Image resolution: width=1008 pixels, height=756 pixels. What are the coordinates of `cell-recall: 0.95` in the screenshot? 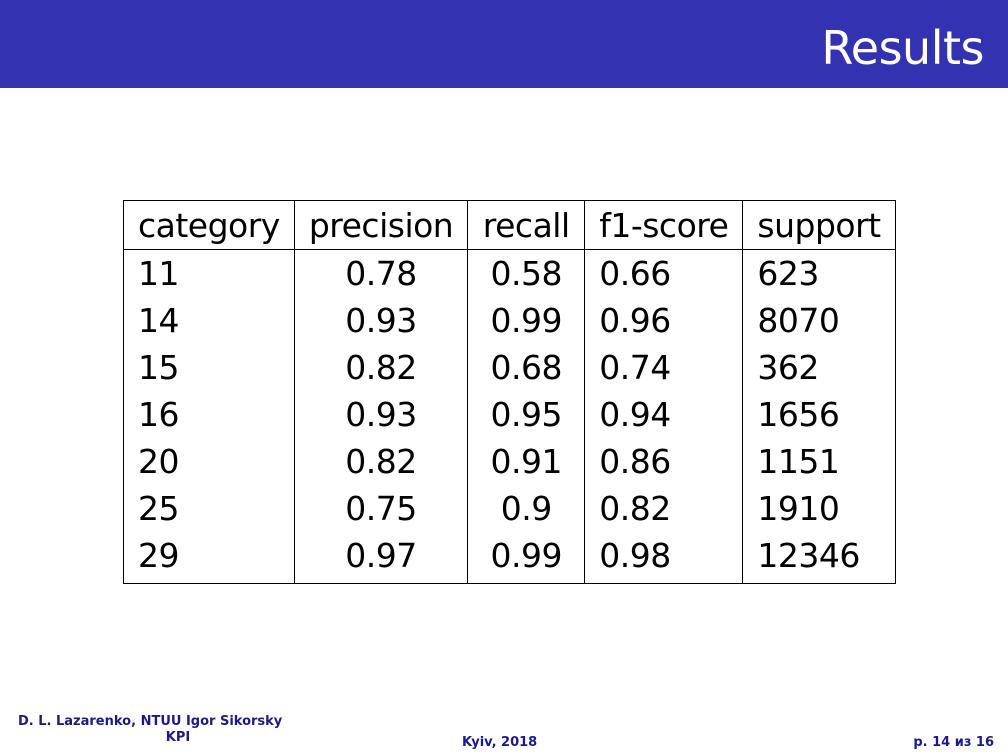 It's located at (526, 414).